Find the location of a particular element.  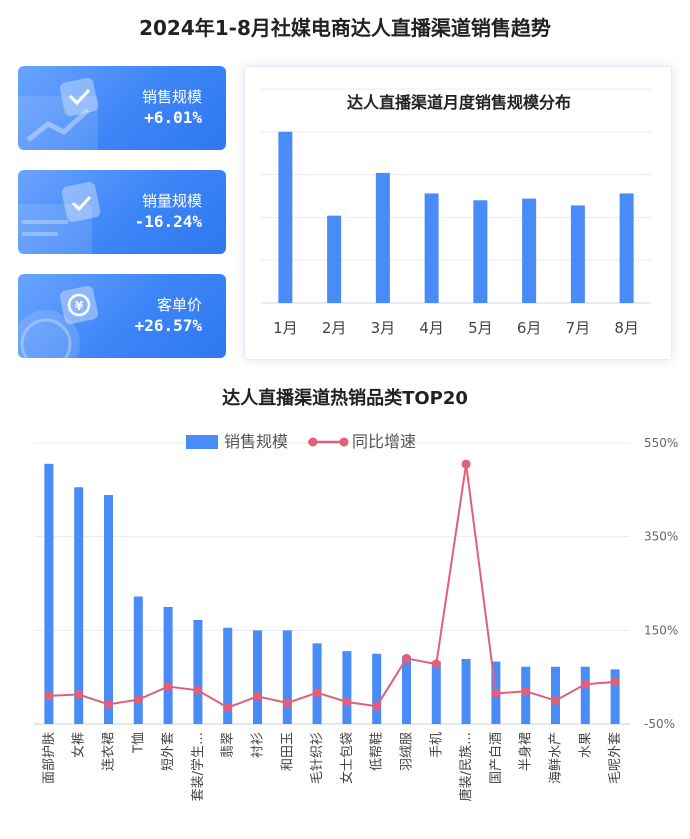

x-tick-label: 面部护肤 is located at coordinates (49, 758).